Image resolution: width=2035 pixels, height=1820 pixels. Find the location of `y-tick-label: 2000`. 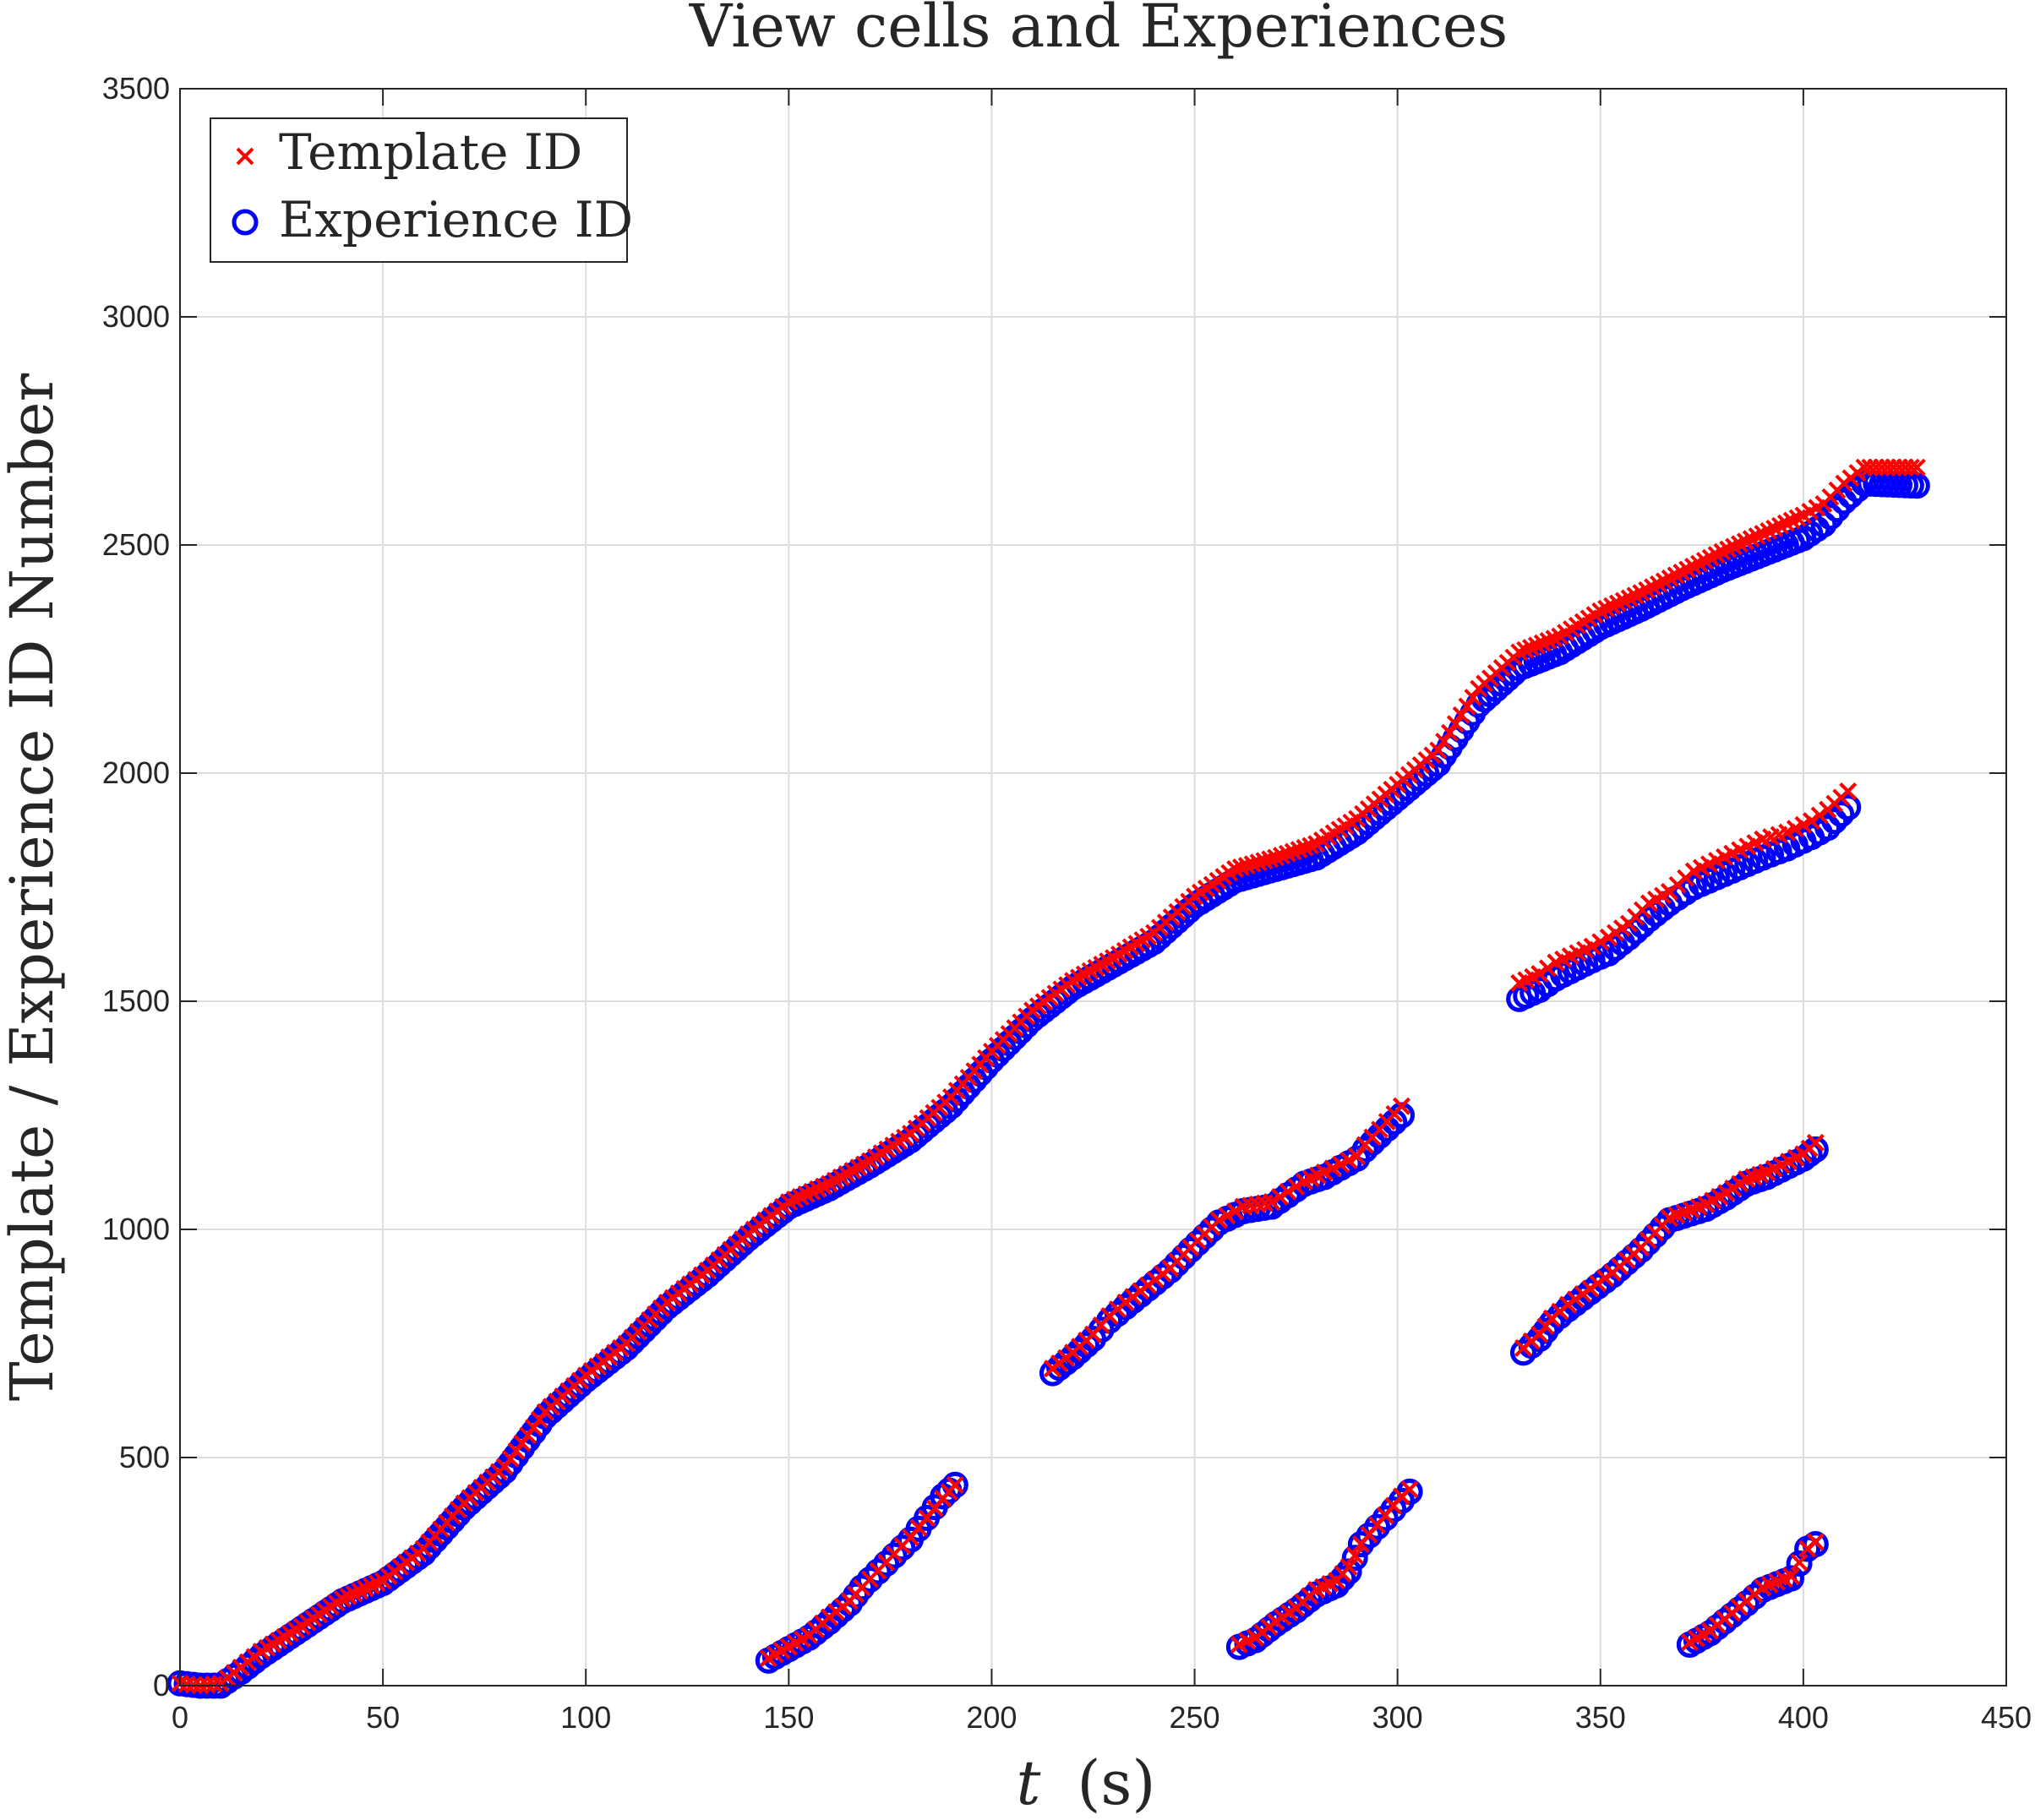

y-tick-label: 2000 is located at coordinates (136, 772).